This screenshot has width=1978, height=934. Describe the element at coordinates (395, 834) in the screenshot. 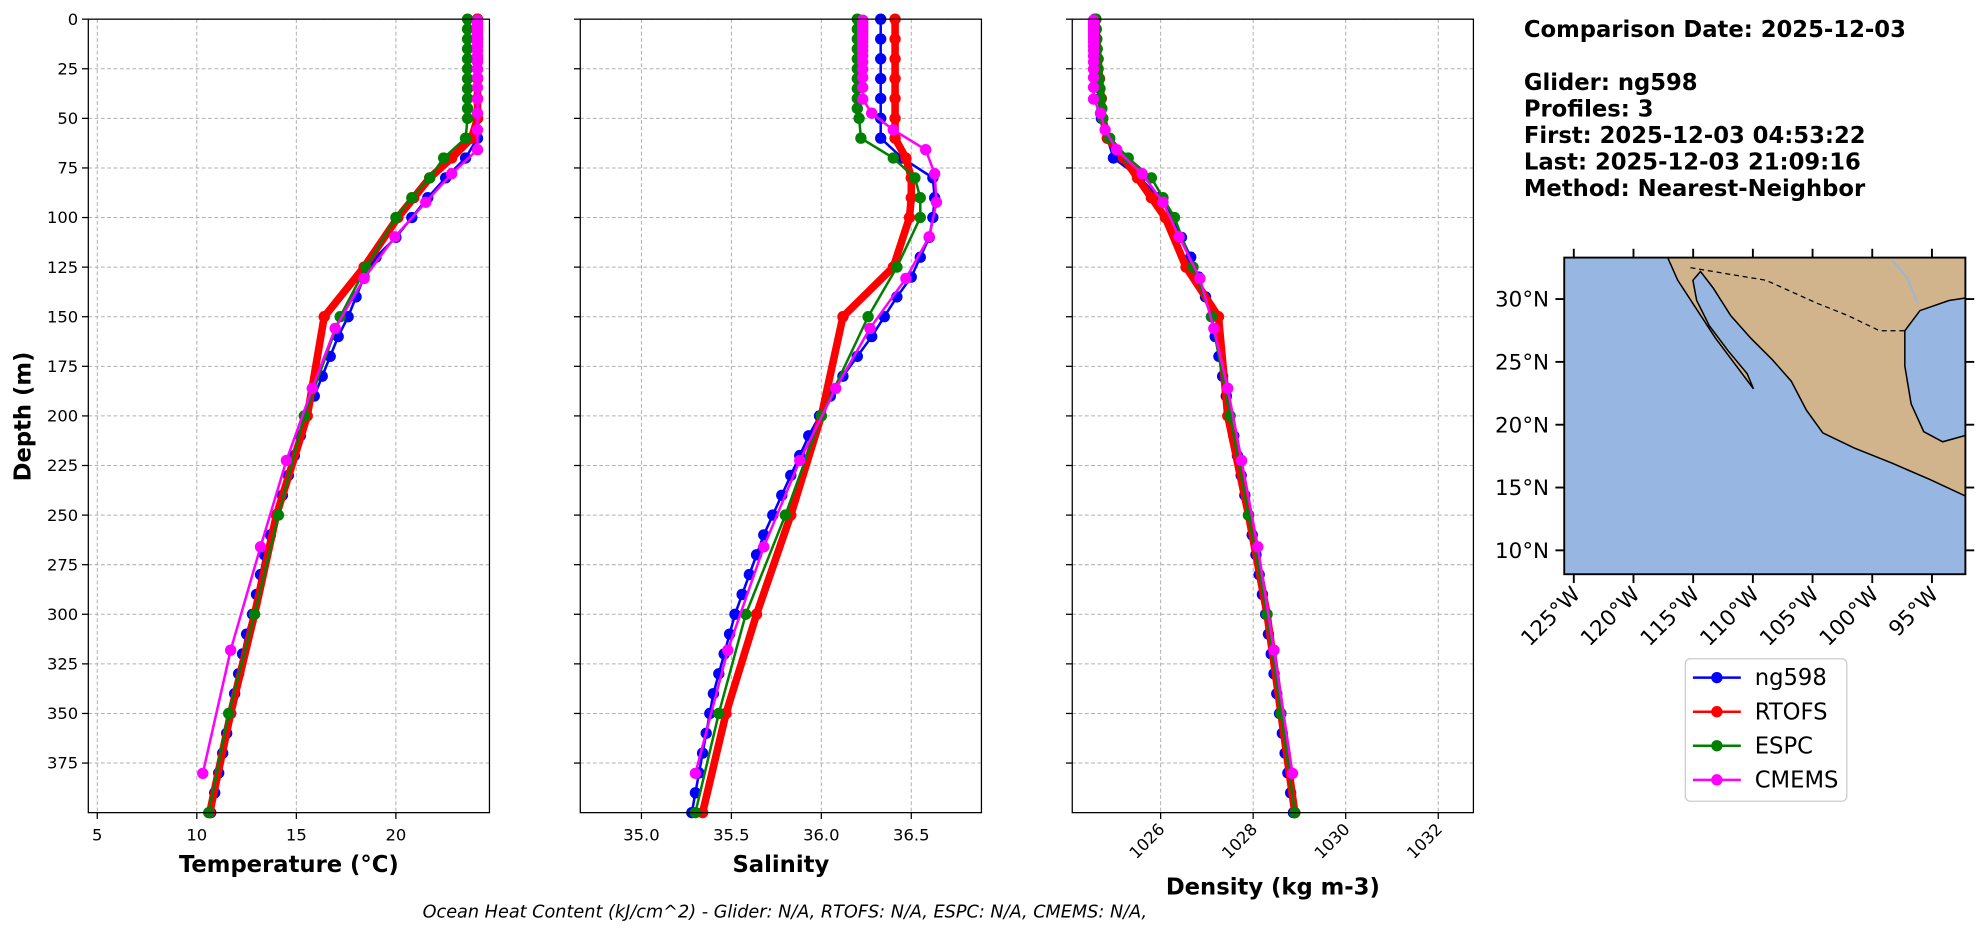

I see `x-tick-label: 20` at that location.